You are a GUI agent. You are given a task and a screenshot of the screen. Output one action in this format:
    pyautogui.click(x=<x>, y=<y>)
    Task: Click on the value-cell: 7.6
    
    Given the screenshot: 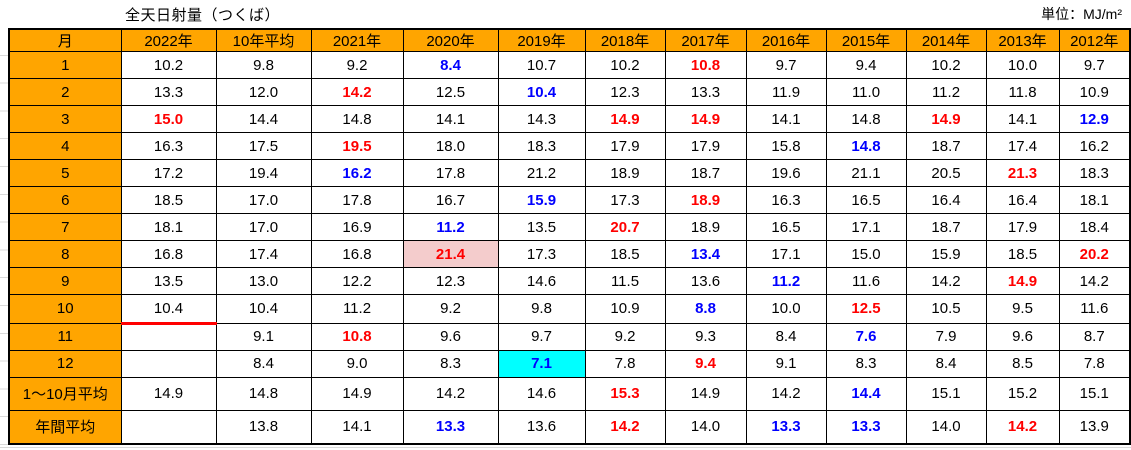 What is the action you would take?
    pyautogui.click(x=866, y=336)
    